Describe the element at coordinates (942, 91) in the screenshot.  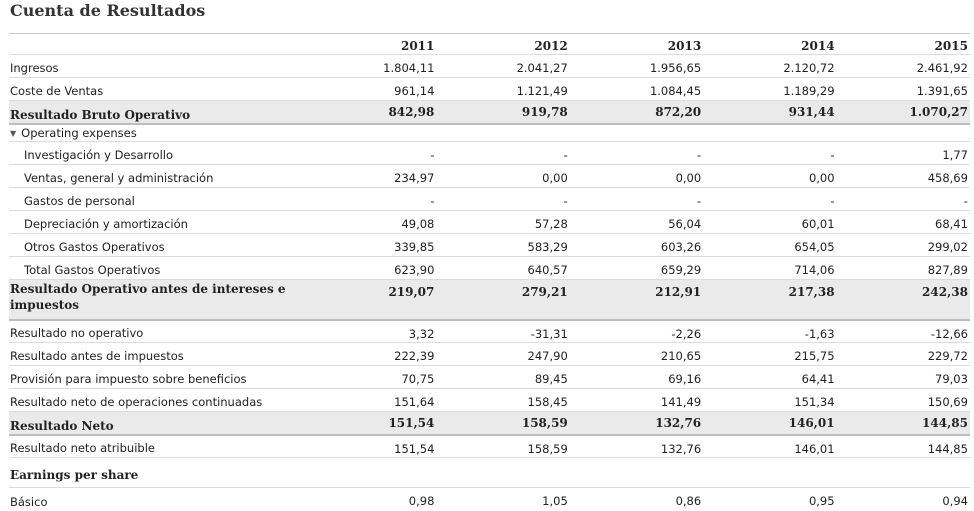
I see `value-cell: 1.391,65` at that location.